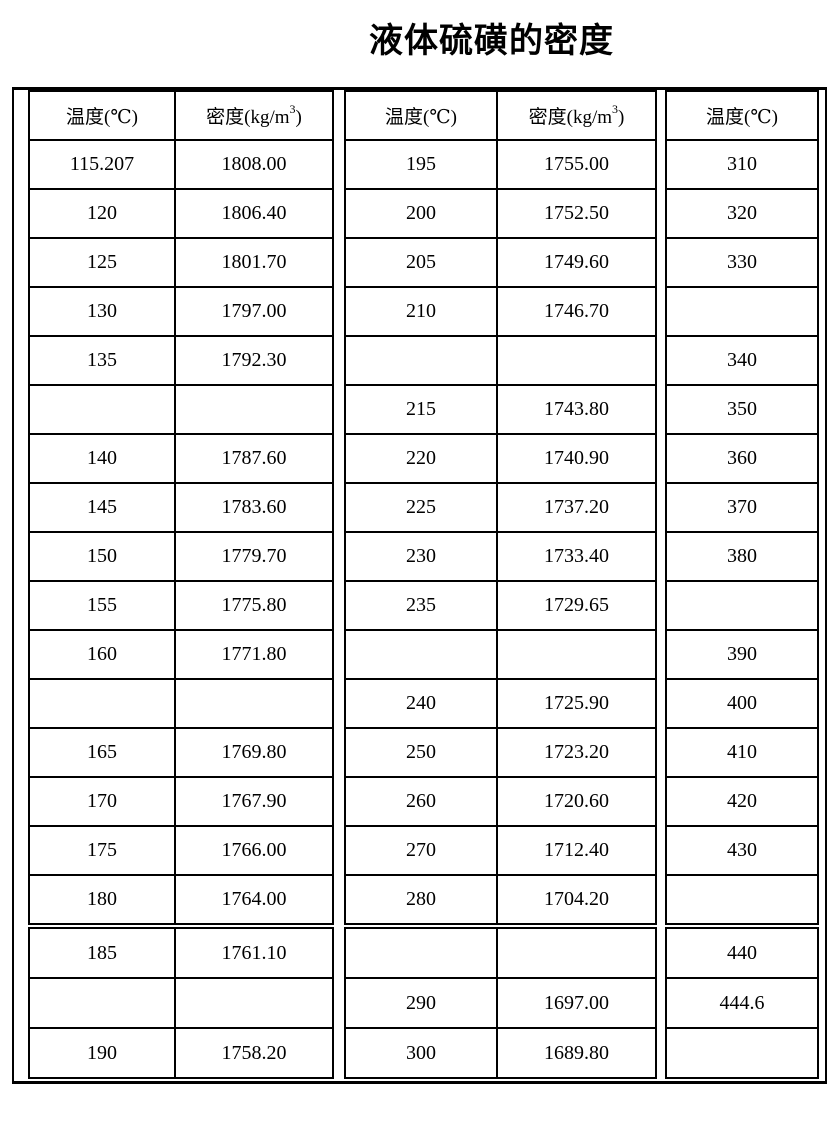 Image resolution: width=839 pixels, height=1136 pixels. What do you see at coordinates (254, 899) in the screenshot?
I see `table-cell: 1764.00` at bounding box center [254, 899].